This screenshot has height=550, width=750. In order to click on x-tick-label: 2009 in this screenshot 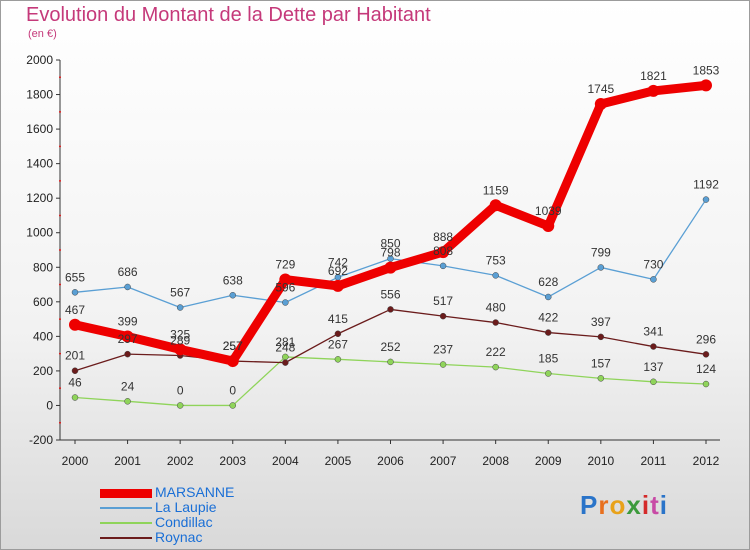, I will do `click(548, 461)`.